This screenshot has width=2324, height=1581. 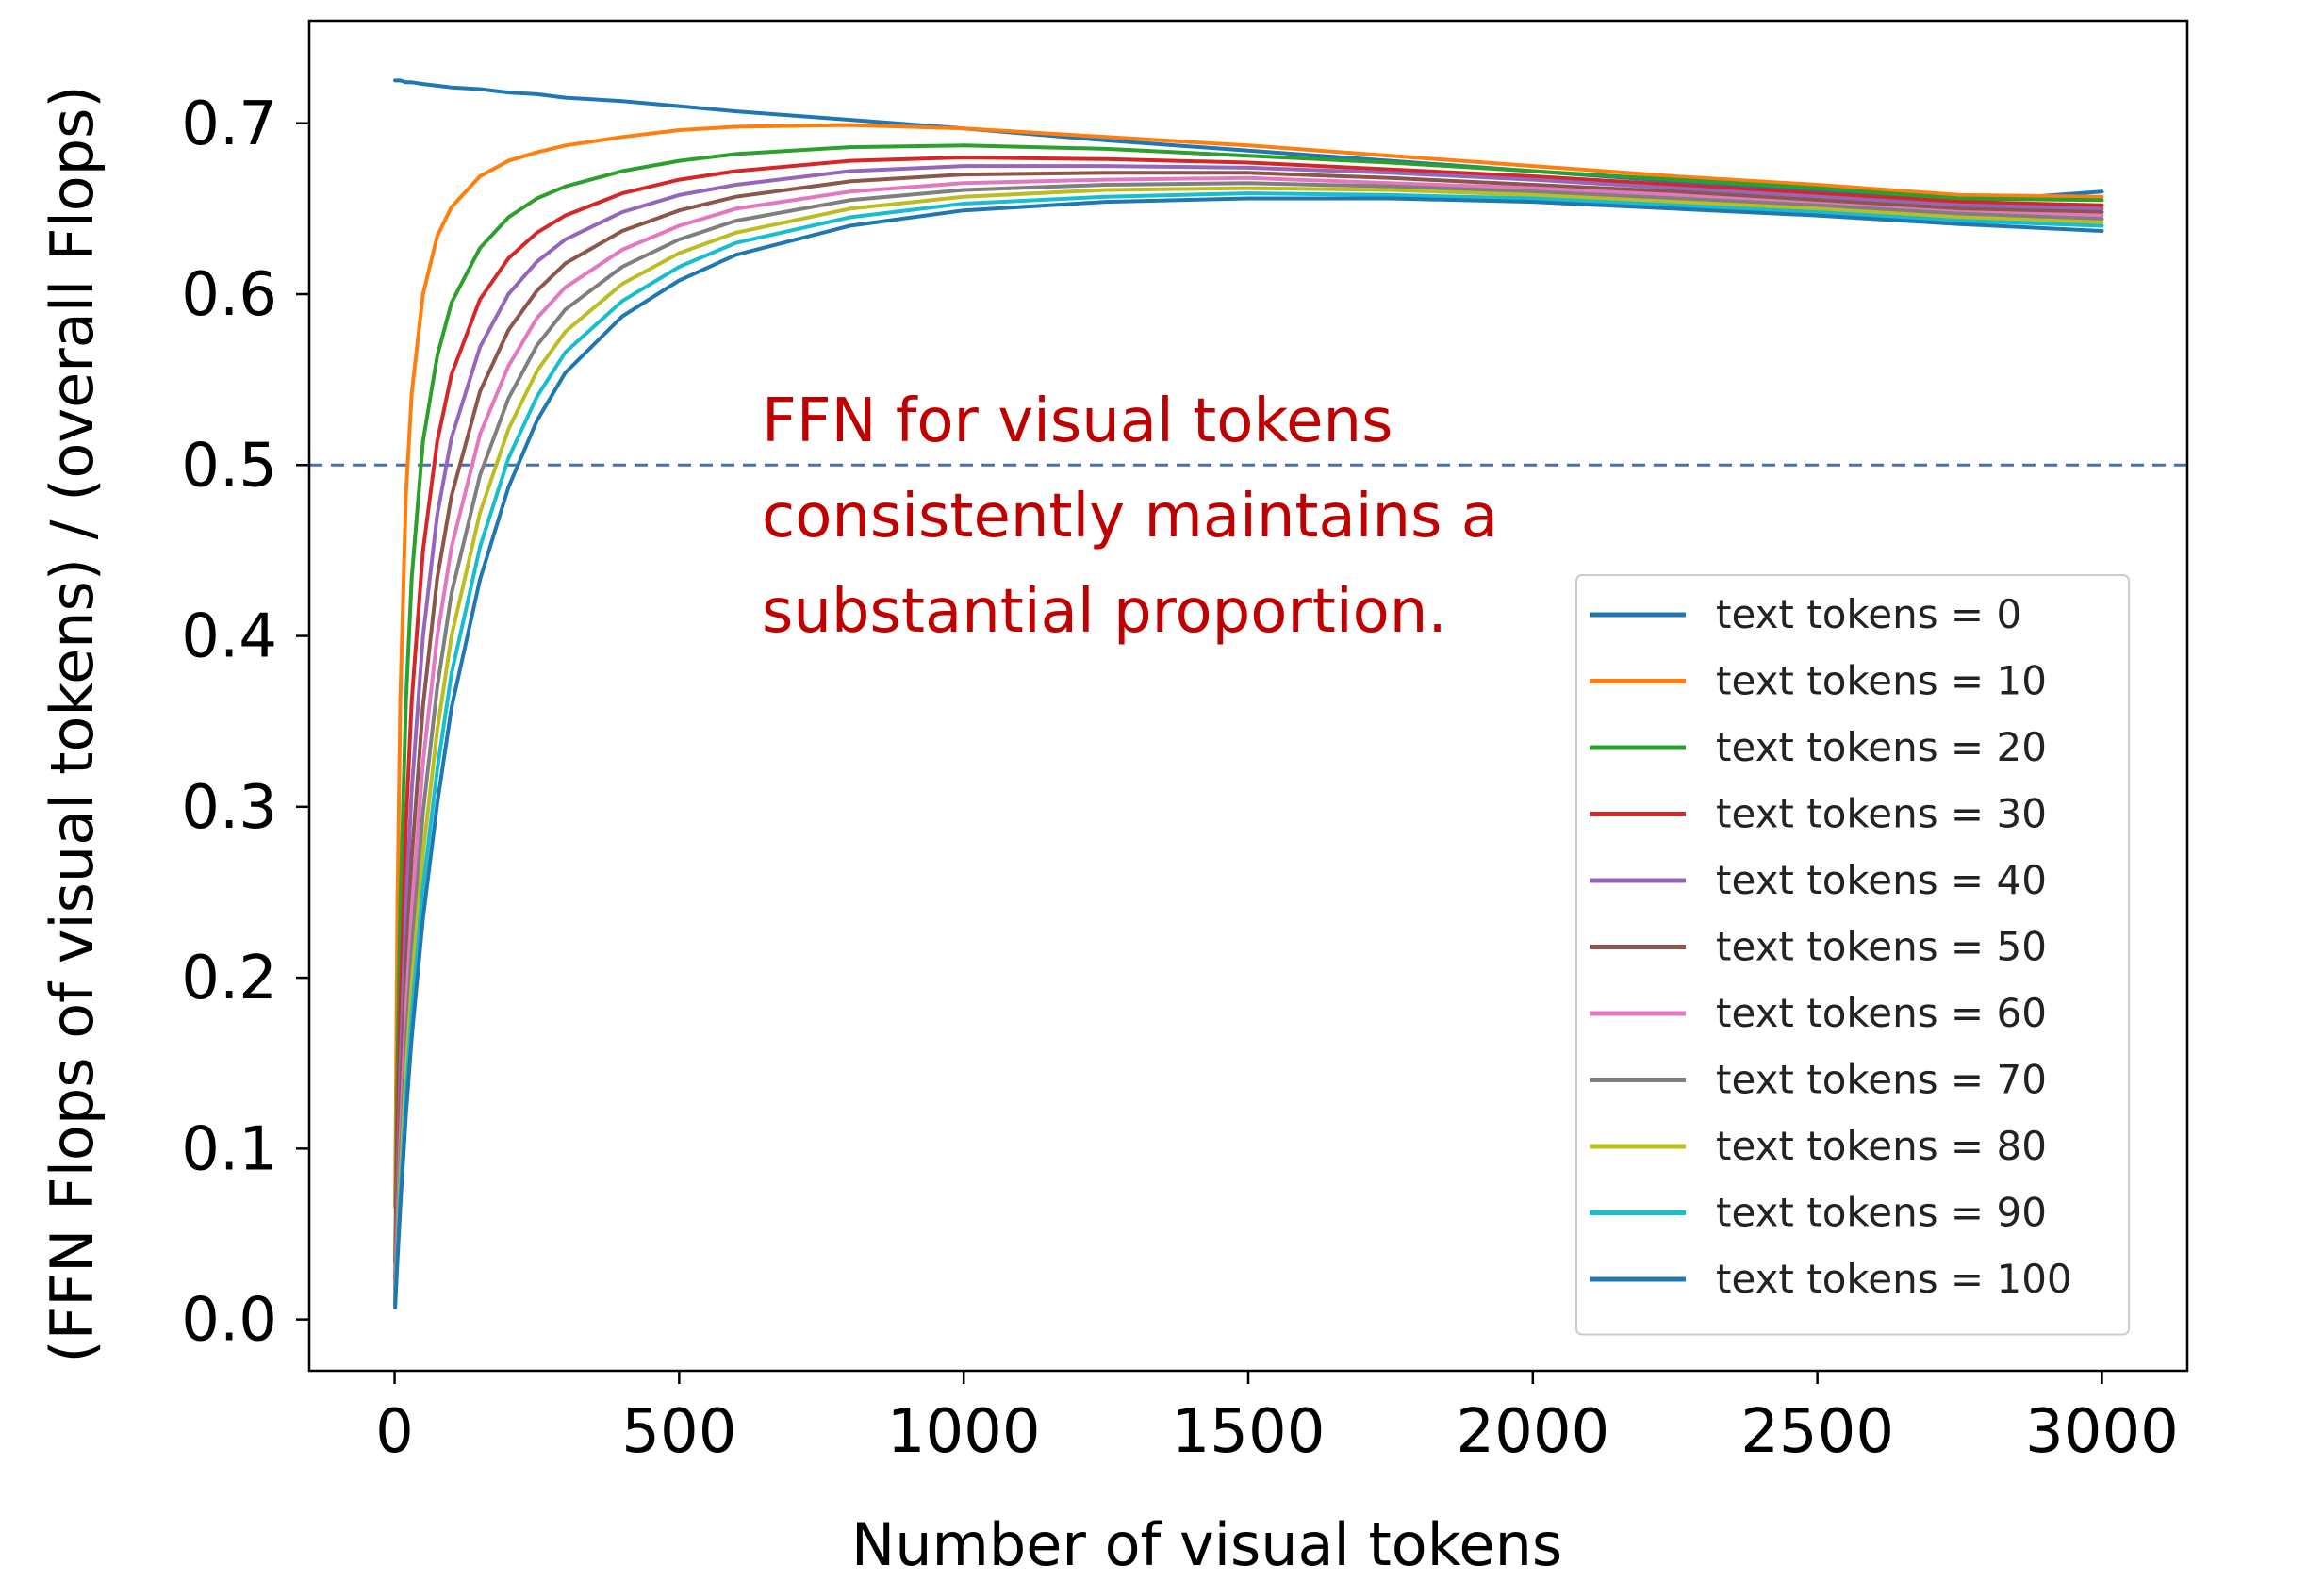 What do you see at coordinates (1077, 421) in the screenshot?
I see `annotation-line-0: FFN for visual tokens` at bounding box center [1077, 421].